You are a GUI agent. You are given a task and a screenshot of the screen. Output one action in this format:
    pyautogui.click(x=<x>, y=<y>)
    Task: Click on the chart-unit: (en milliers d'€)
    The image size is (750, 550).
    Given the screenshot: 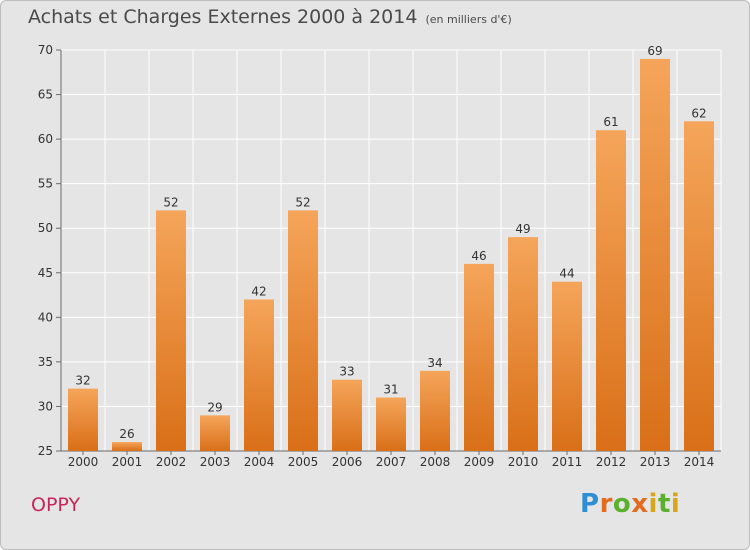 What is the action you would take?
    pyautogui.click(x=468, y=19)
    